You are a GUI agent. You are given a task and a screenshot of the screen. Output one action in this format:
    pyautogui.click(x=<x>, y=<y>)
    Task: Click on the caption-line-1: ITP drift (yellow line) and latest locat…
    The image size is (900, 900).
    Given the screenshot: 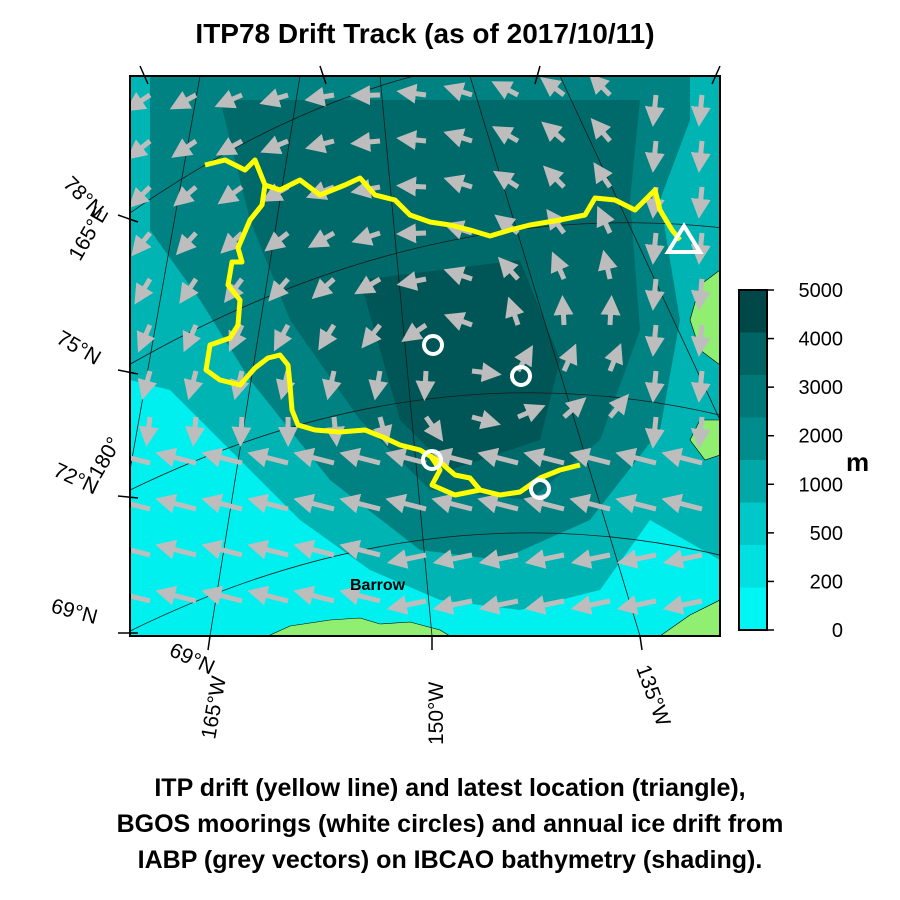 What is the action you would take?
    pyautogui.click(x=450, y=788)
    